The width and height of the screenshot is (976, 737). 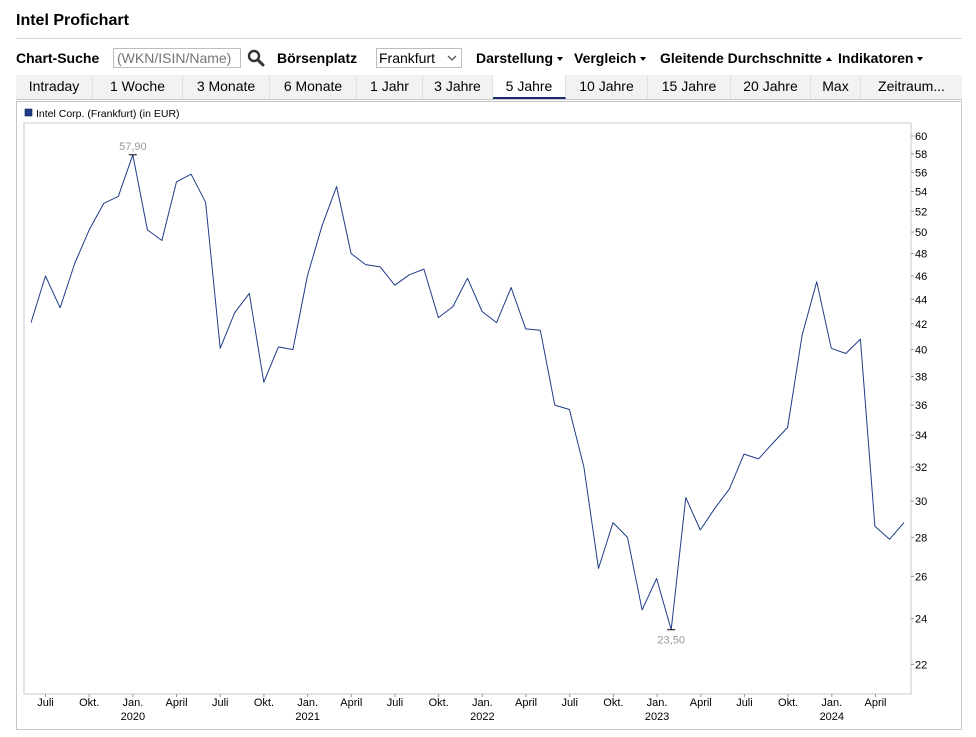 What do you see at coordinates (921, 137) in the screenshot?
I see `y-tick-label: 60` at bounding box center [921, 137].